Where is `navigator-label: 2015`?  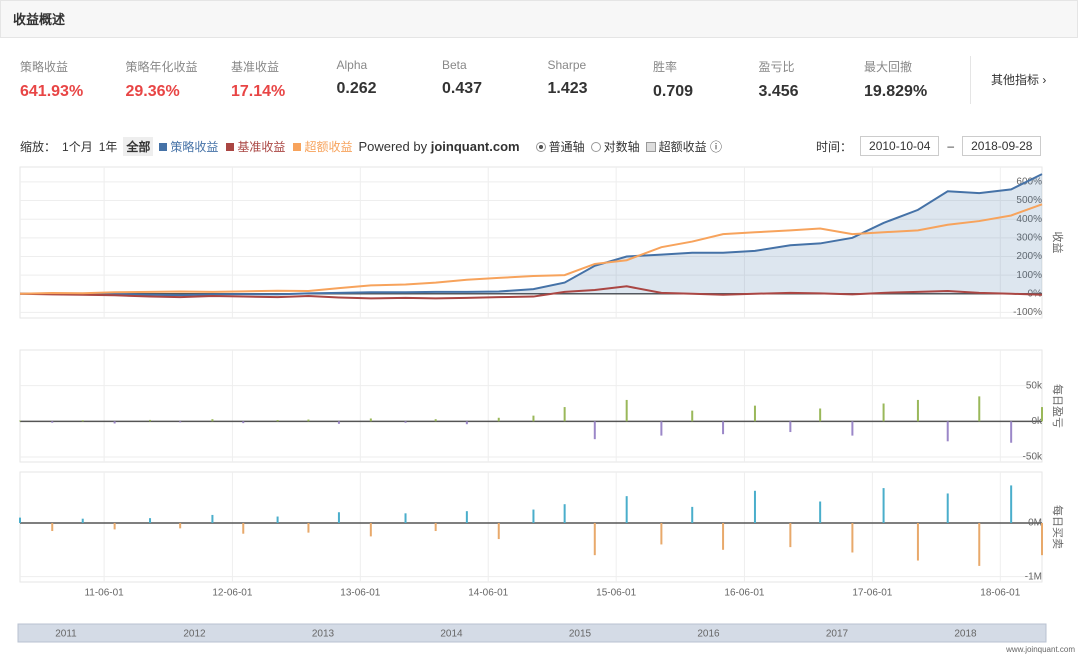 navigator-label: 2015 is located at coordinates (580, 634).